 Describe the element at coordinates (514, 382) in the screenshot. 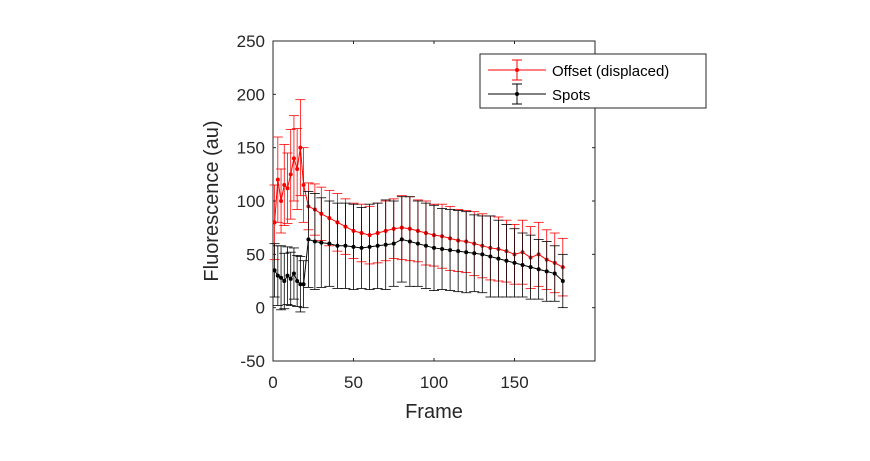

I see `x-tick-label: 150` at that location.